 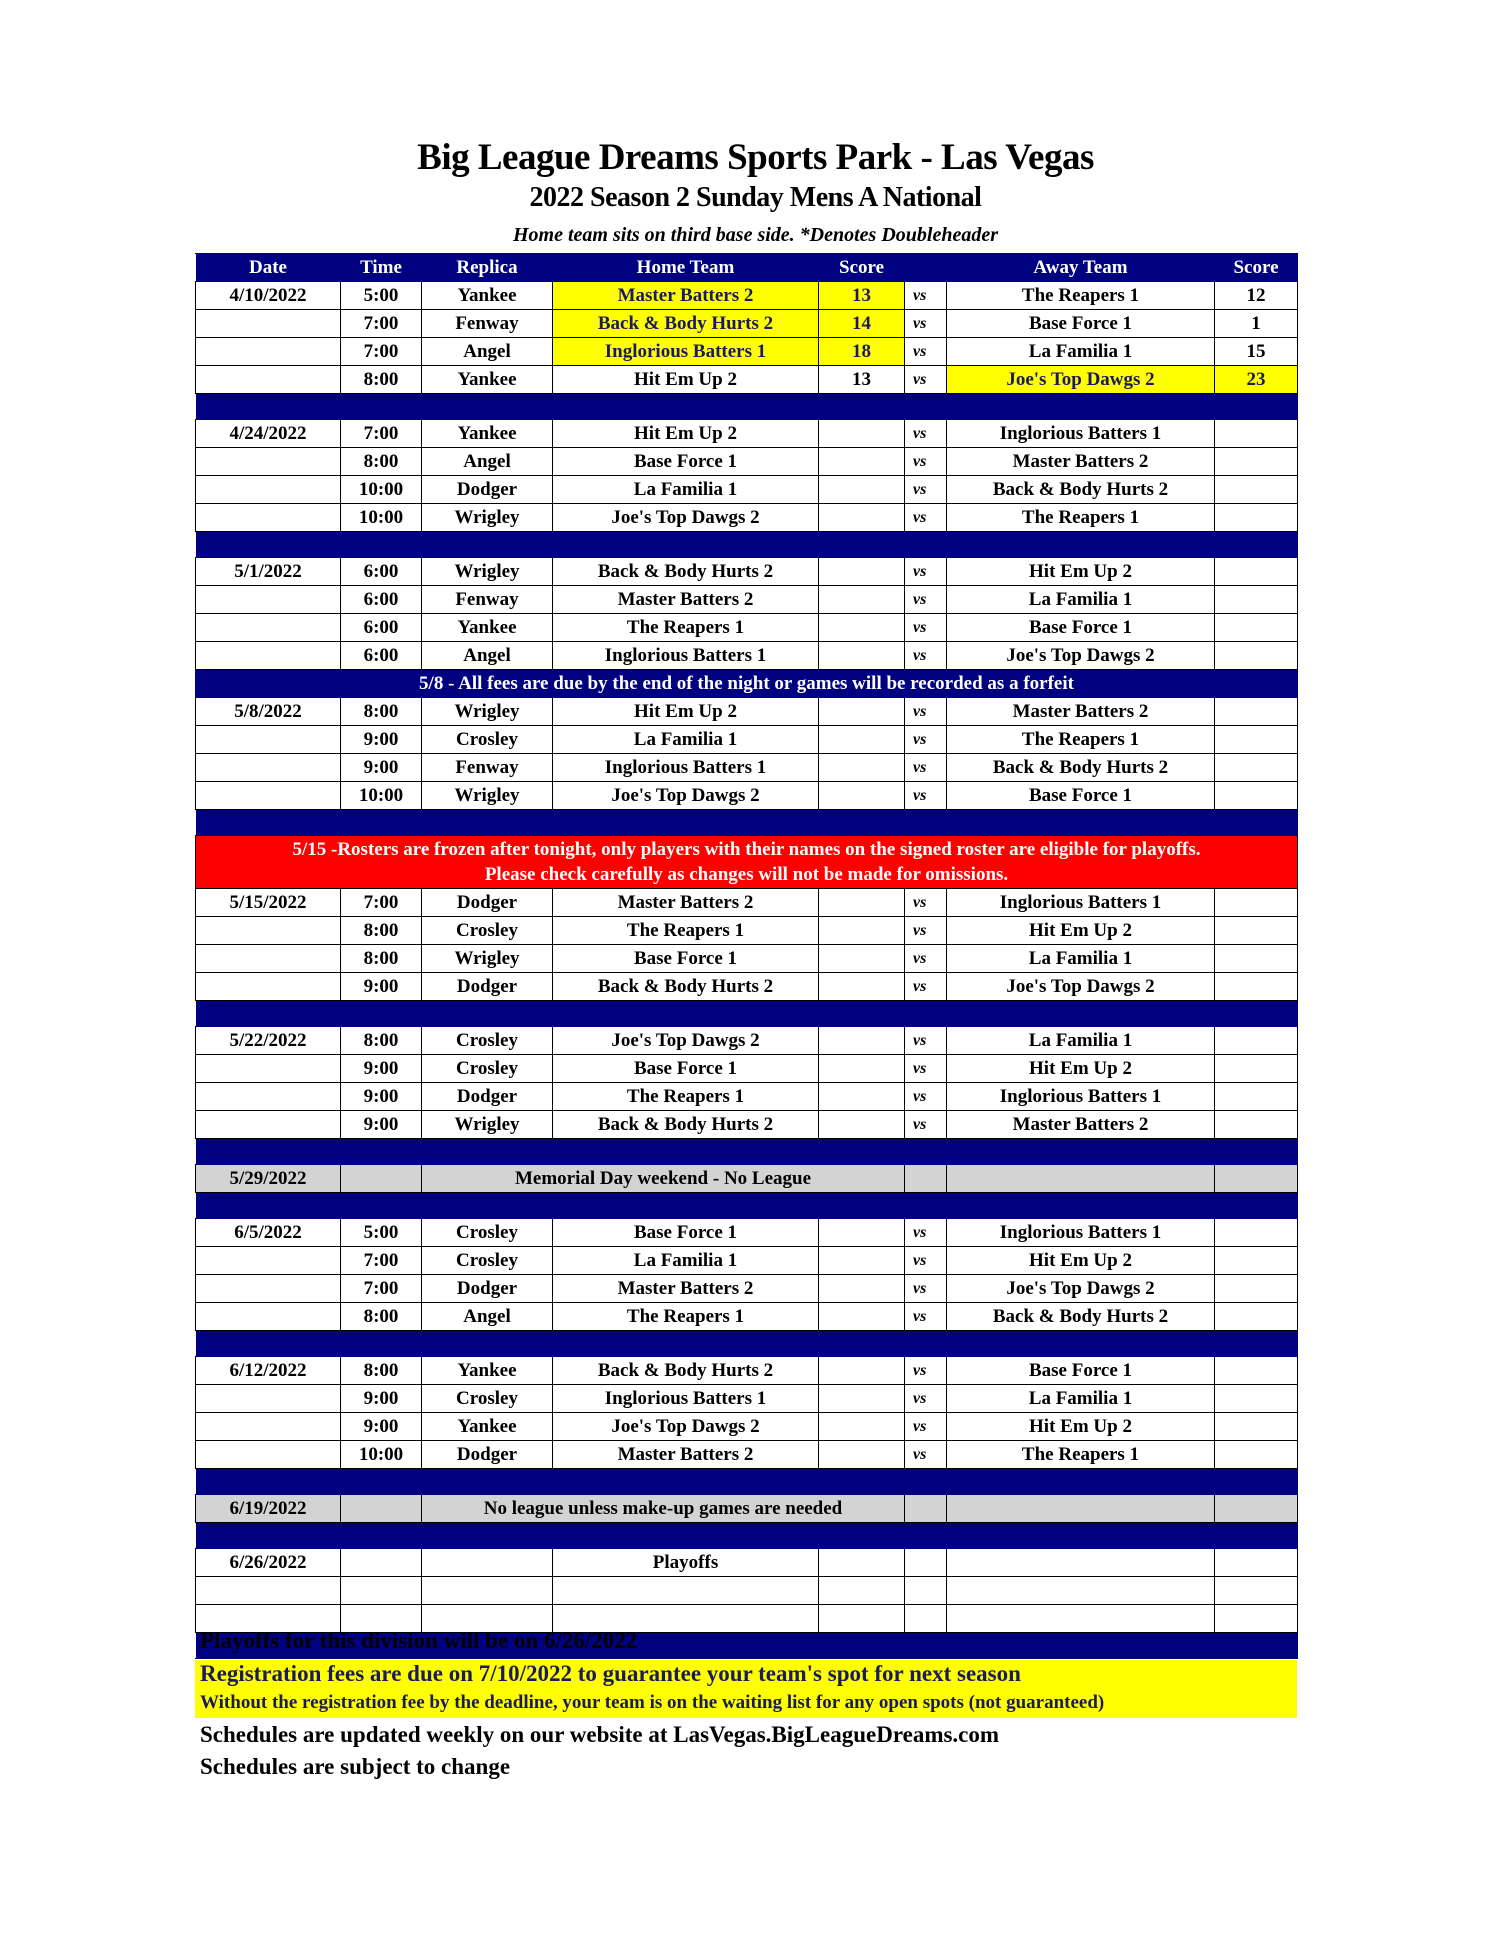 I want to click on game-row: 6:00 Fenway Master Batters 2 vs La Familia 1, so click(x=746, y=599).